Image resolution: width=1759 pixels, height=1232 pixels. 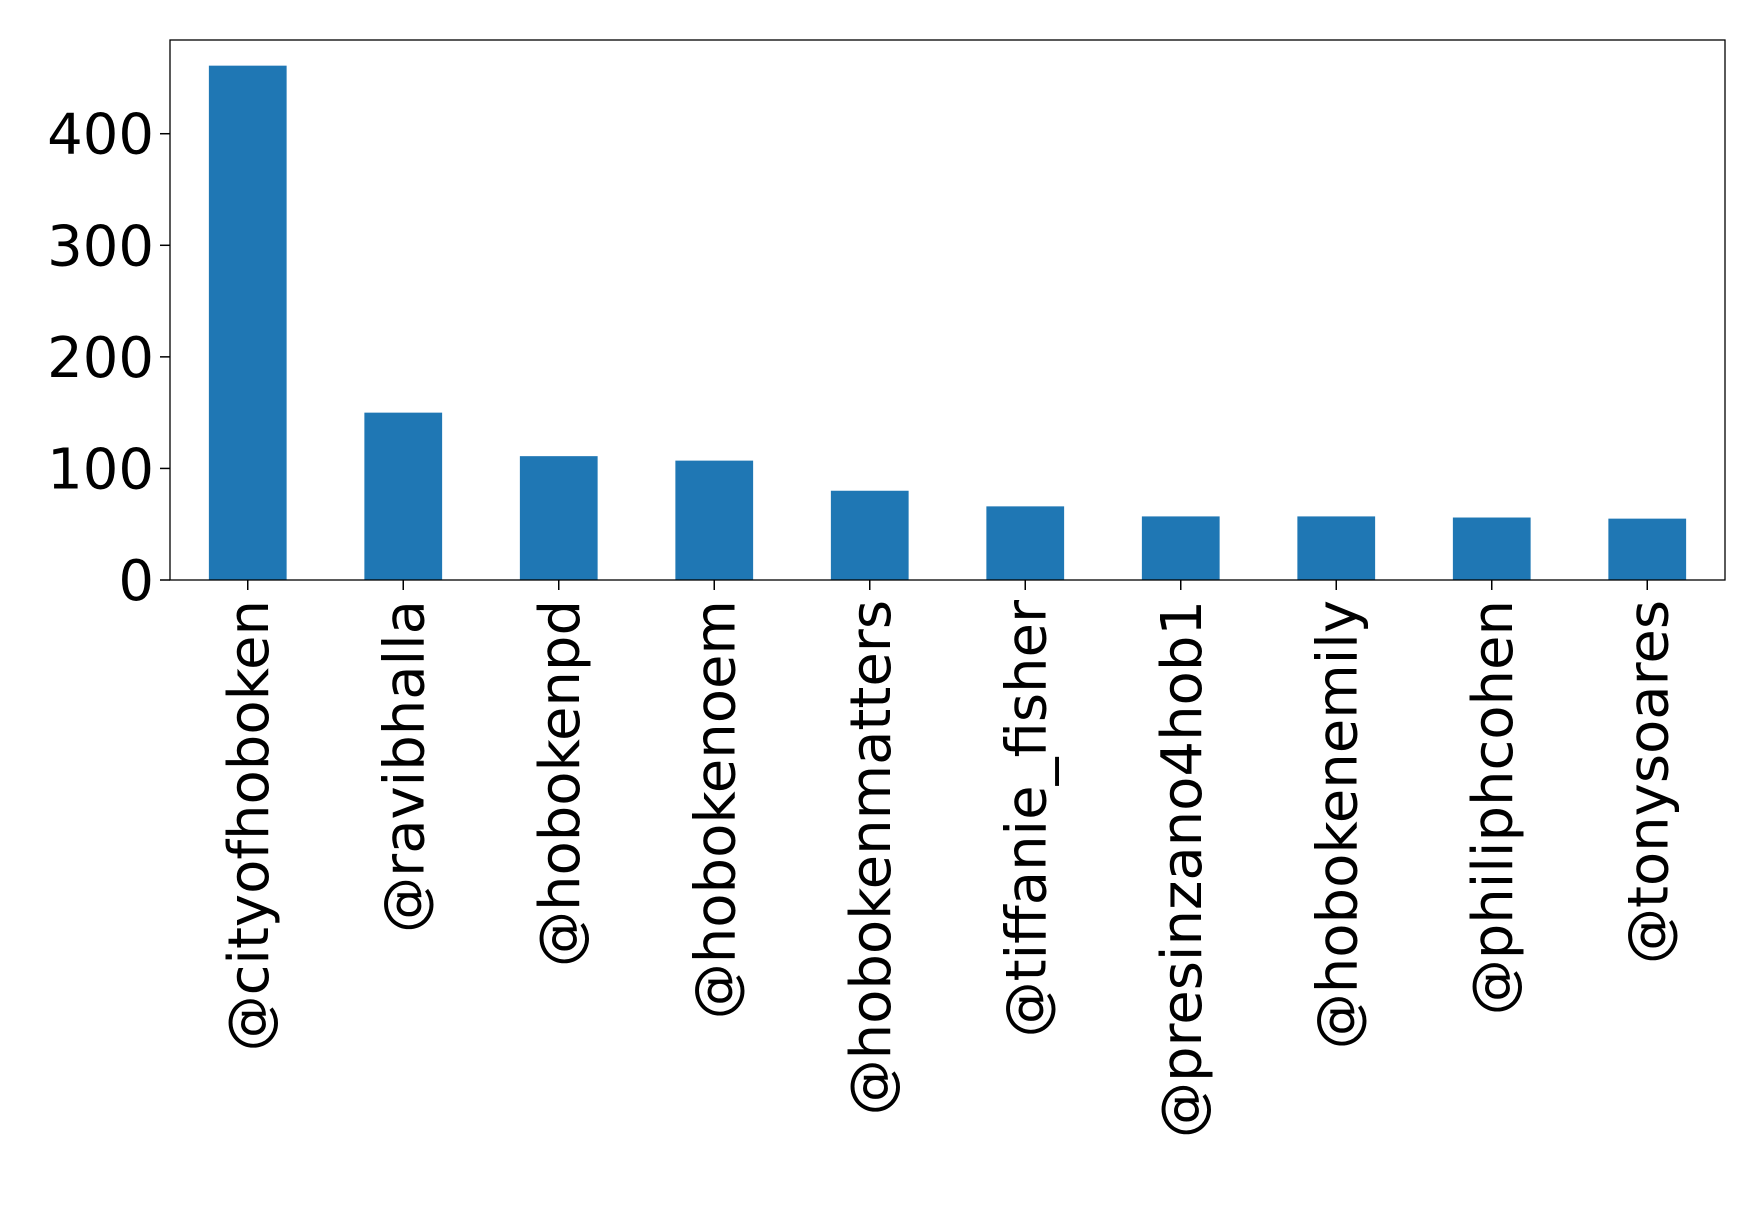 I want to click on bar-cityofhoboken, so click(x=247, y=323).